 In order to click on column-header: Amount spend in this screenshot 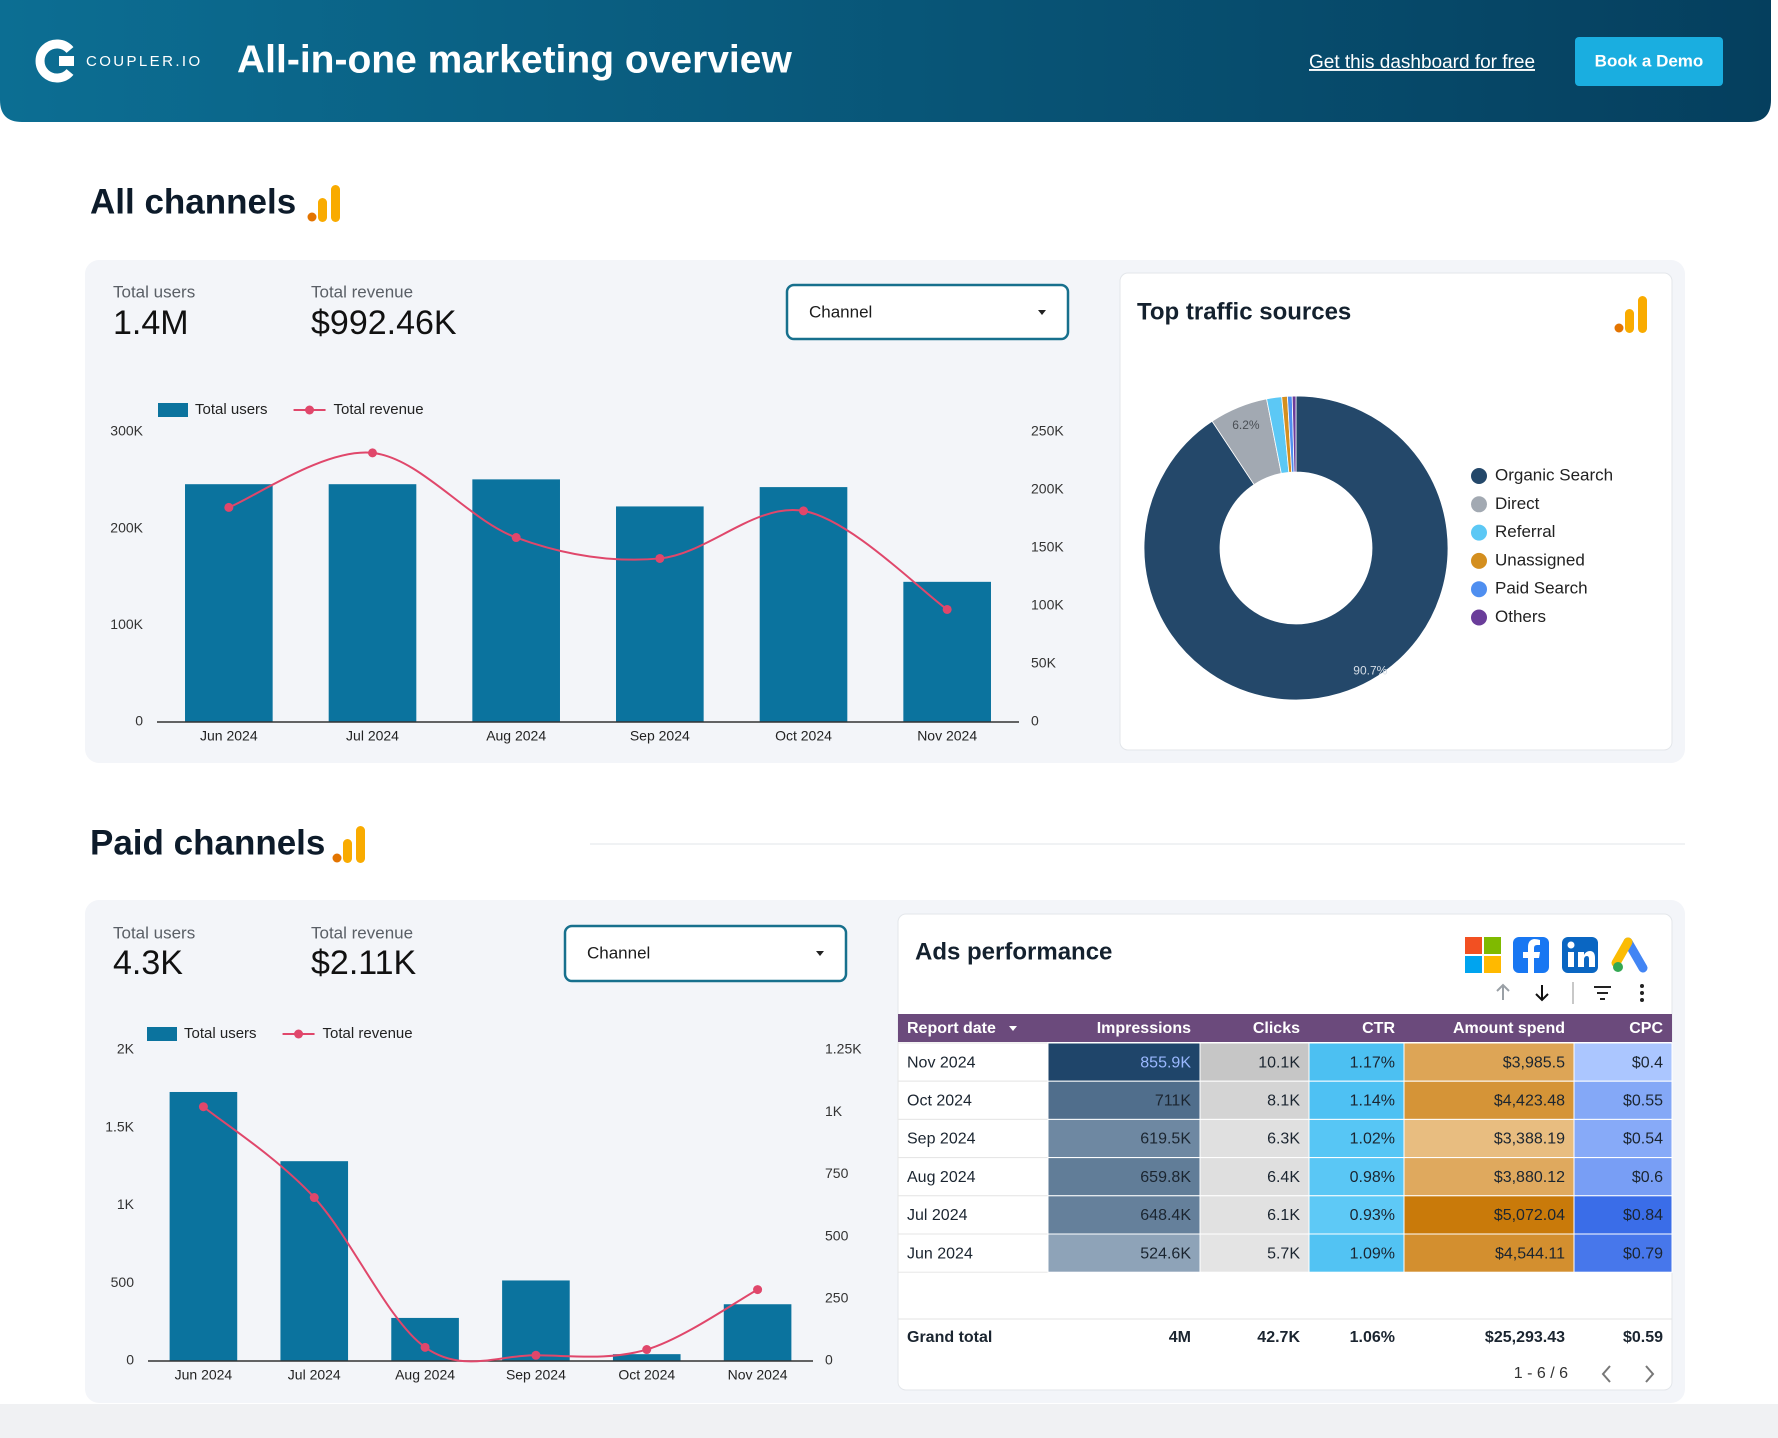, I will do `click(1509, 1028)`.